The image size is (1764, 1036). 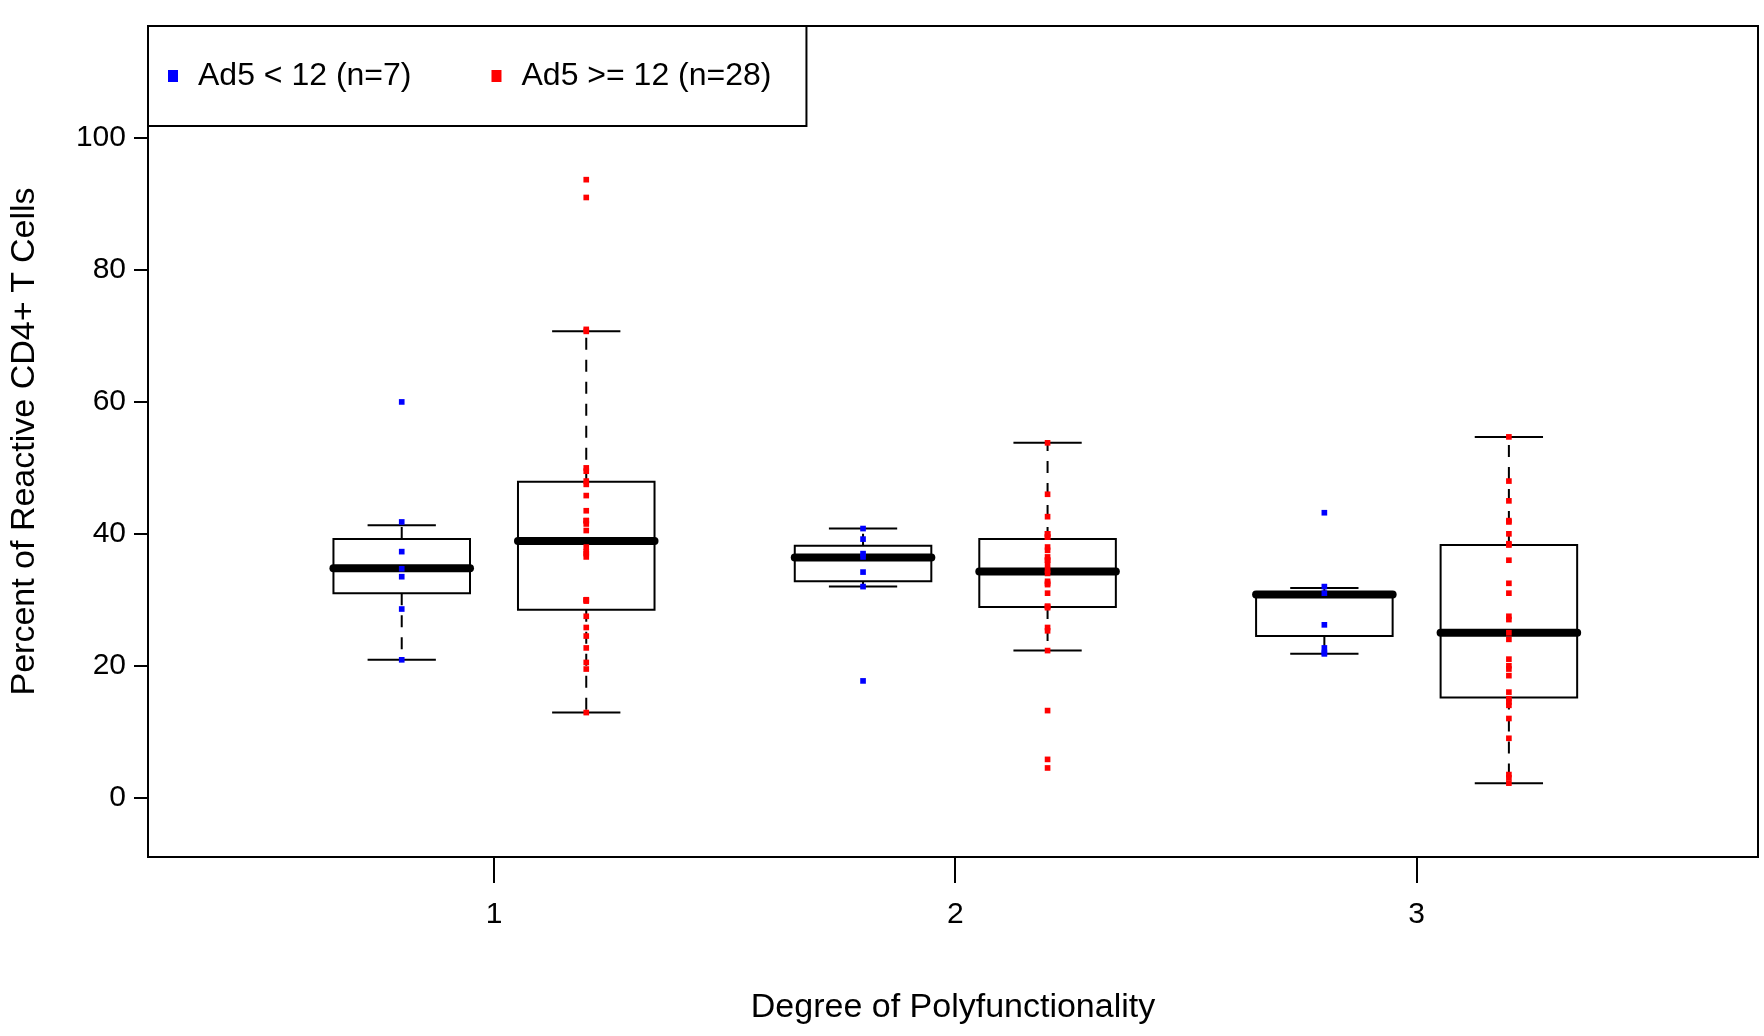 I want to click on x-tick-label: 1, so click(x=494, y=913).